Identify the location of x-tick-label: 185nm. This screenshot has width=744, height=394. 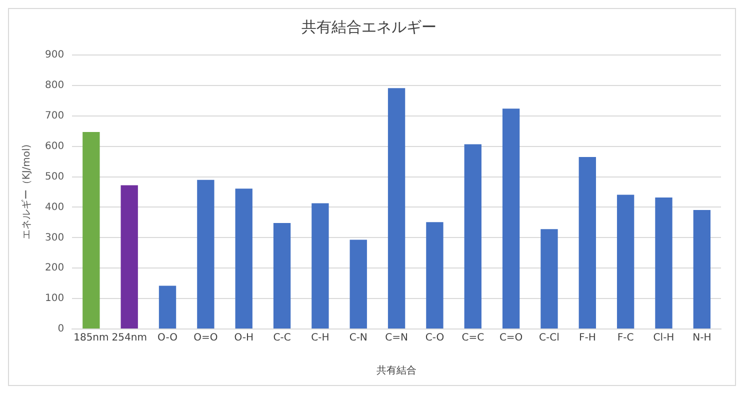
(91, 338).